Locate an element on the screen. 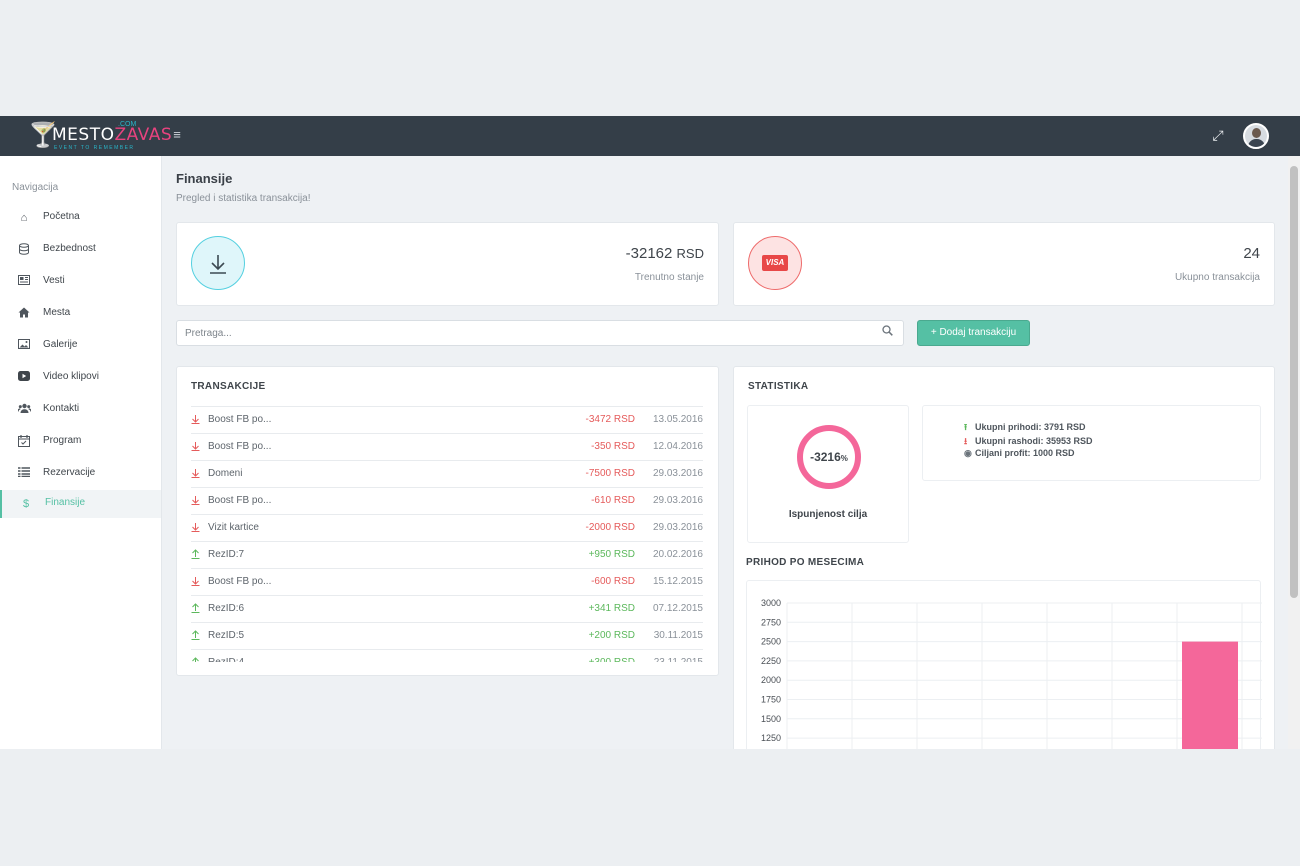 The height and width of the screenshot is (866, 1300). table-row: RezID:6 +341 RSD 07.12.2015 is located at coordinates (447, 608).